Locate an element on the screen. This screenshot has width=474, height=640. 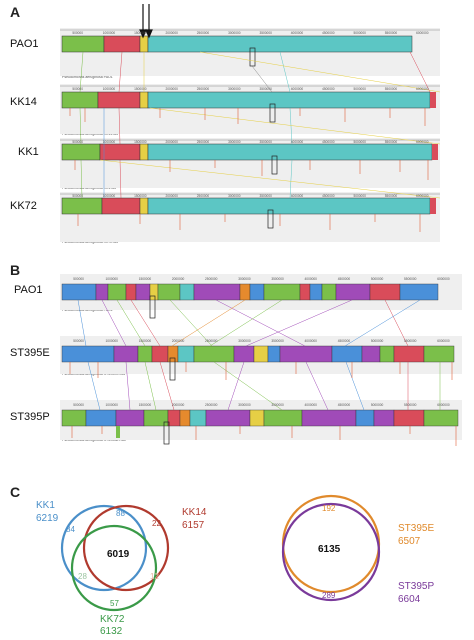
venn-left-kk72-total: 6132 is located at coordinates (111, 631).